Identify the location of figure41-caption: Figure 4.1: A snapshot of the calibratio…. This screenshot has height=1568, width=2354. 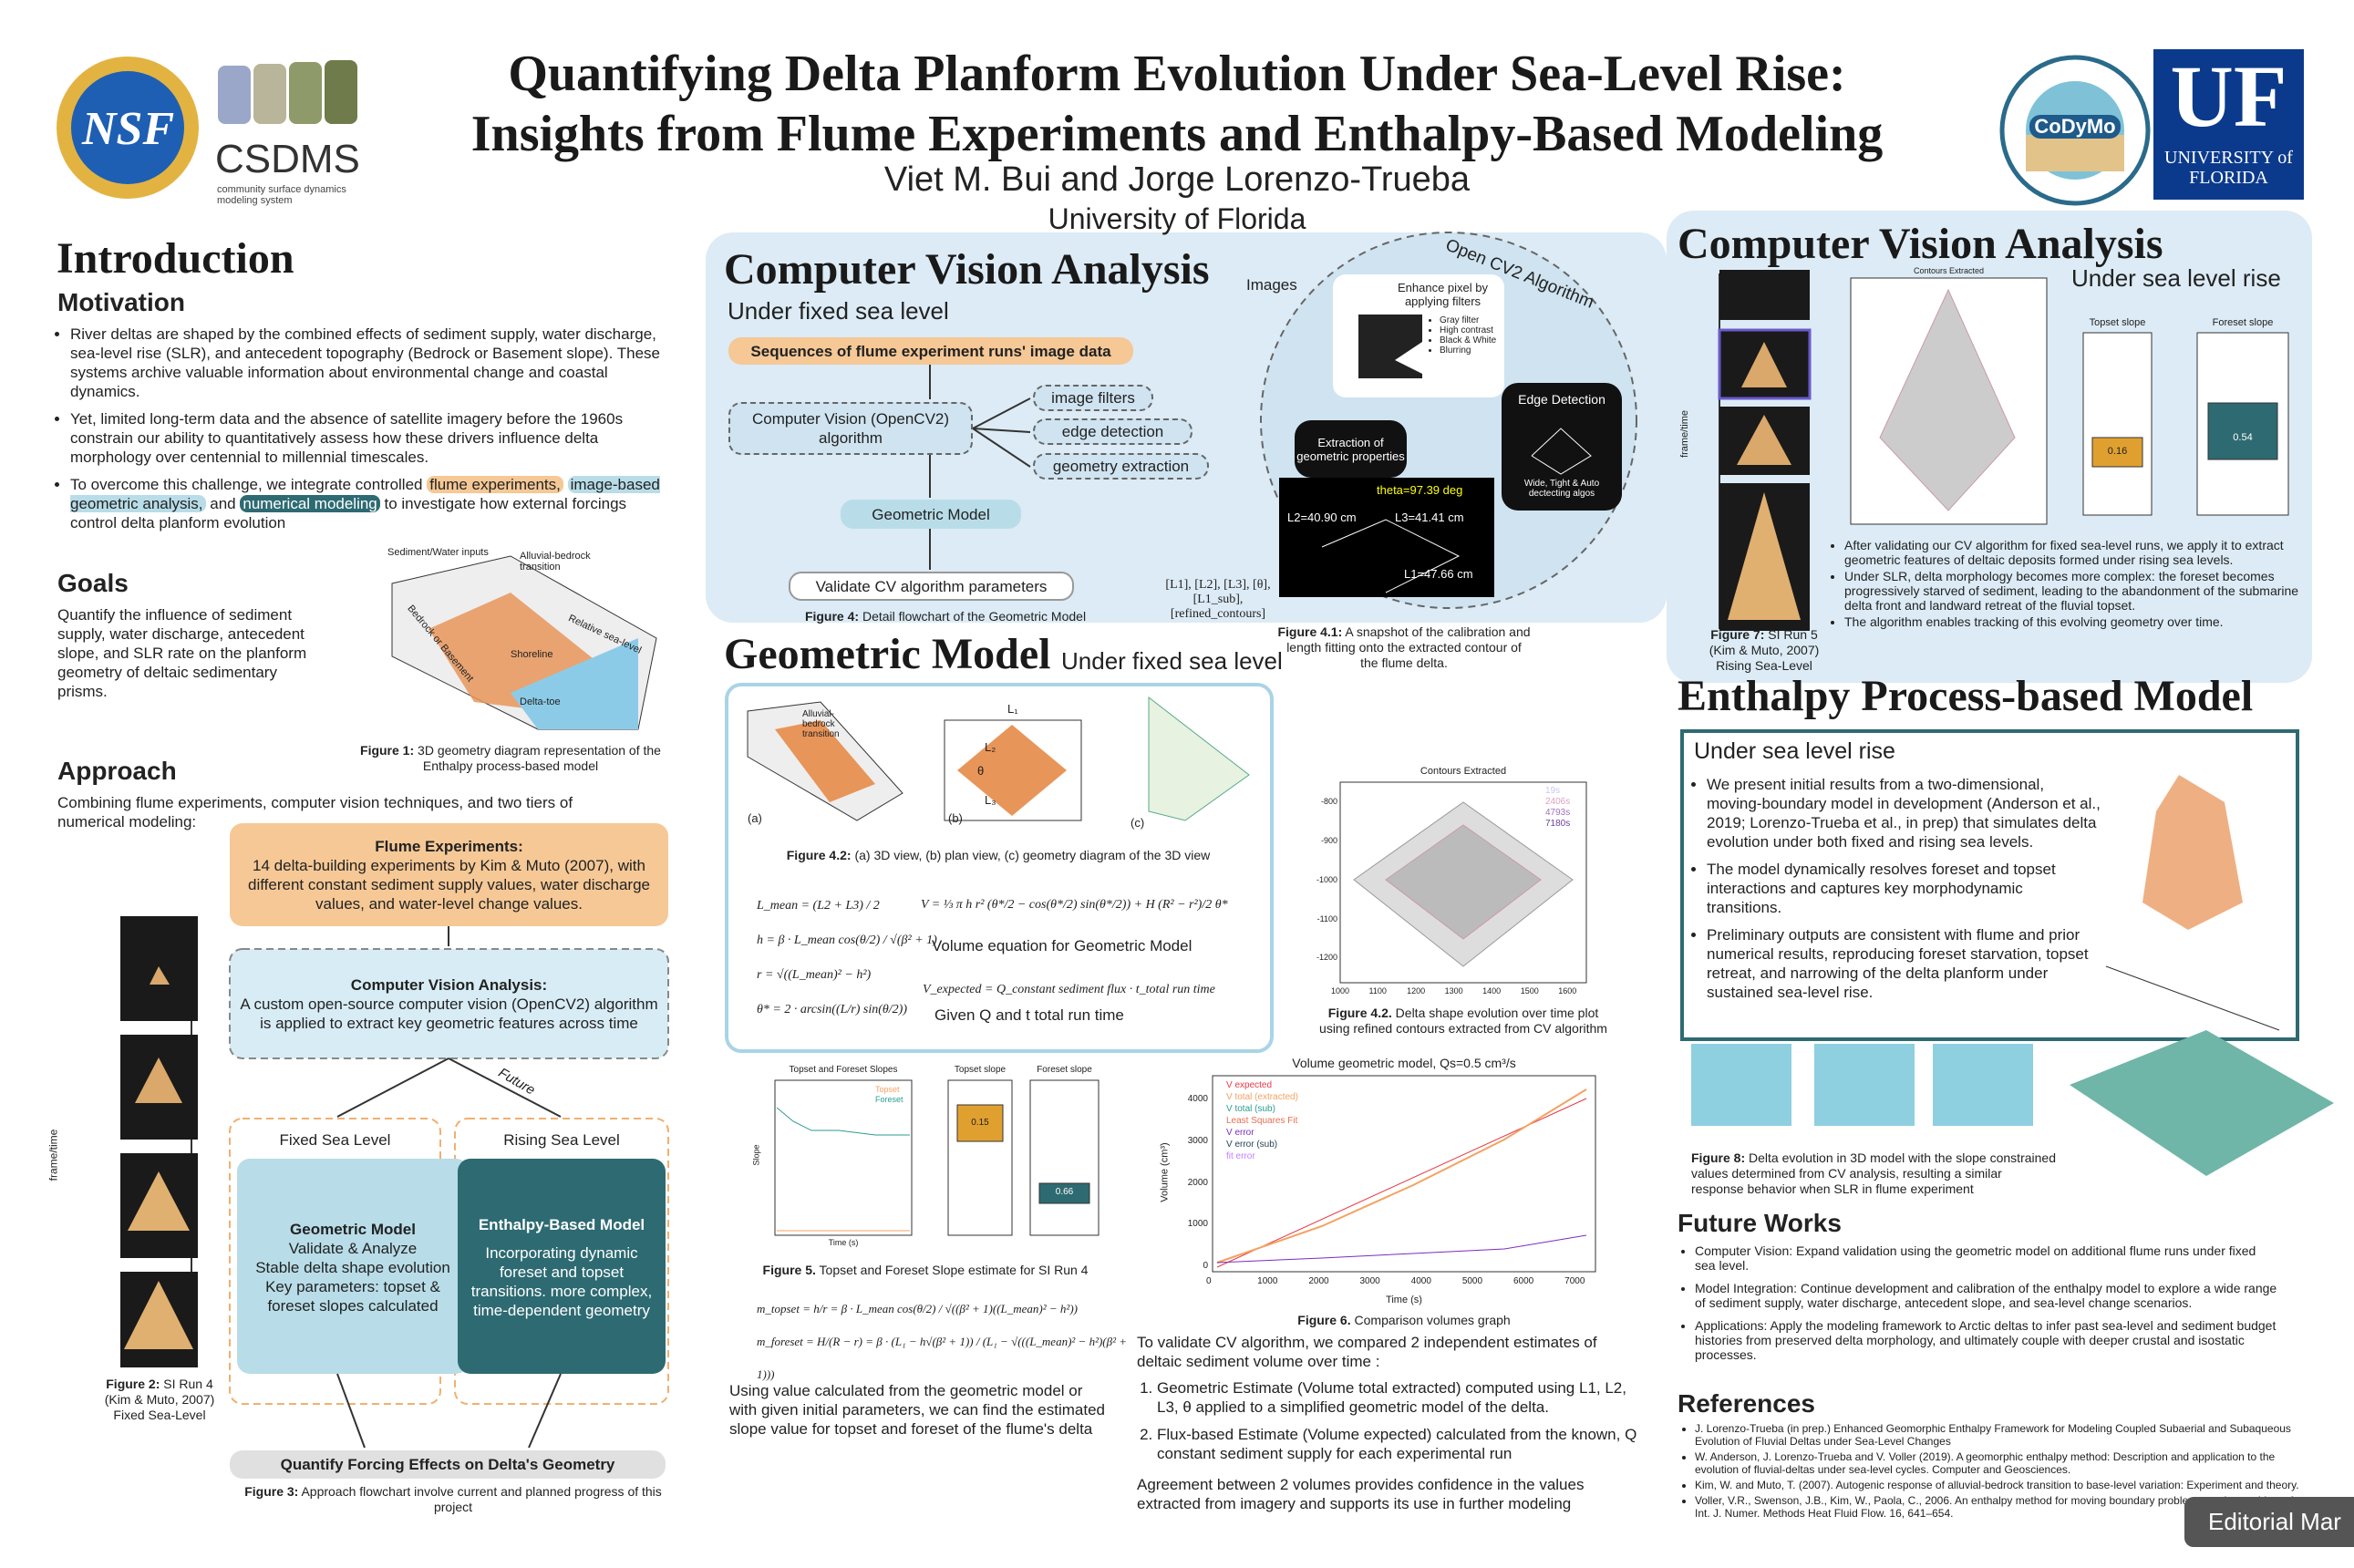
(1404, 647).